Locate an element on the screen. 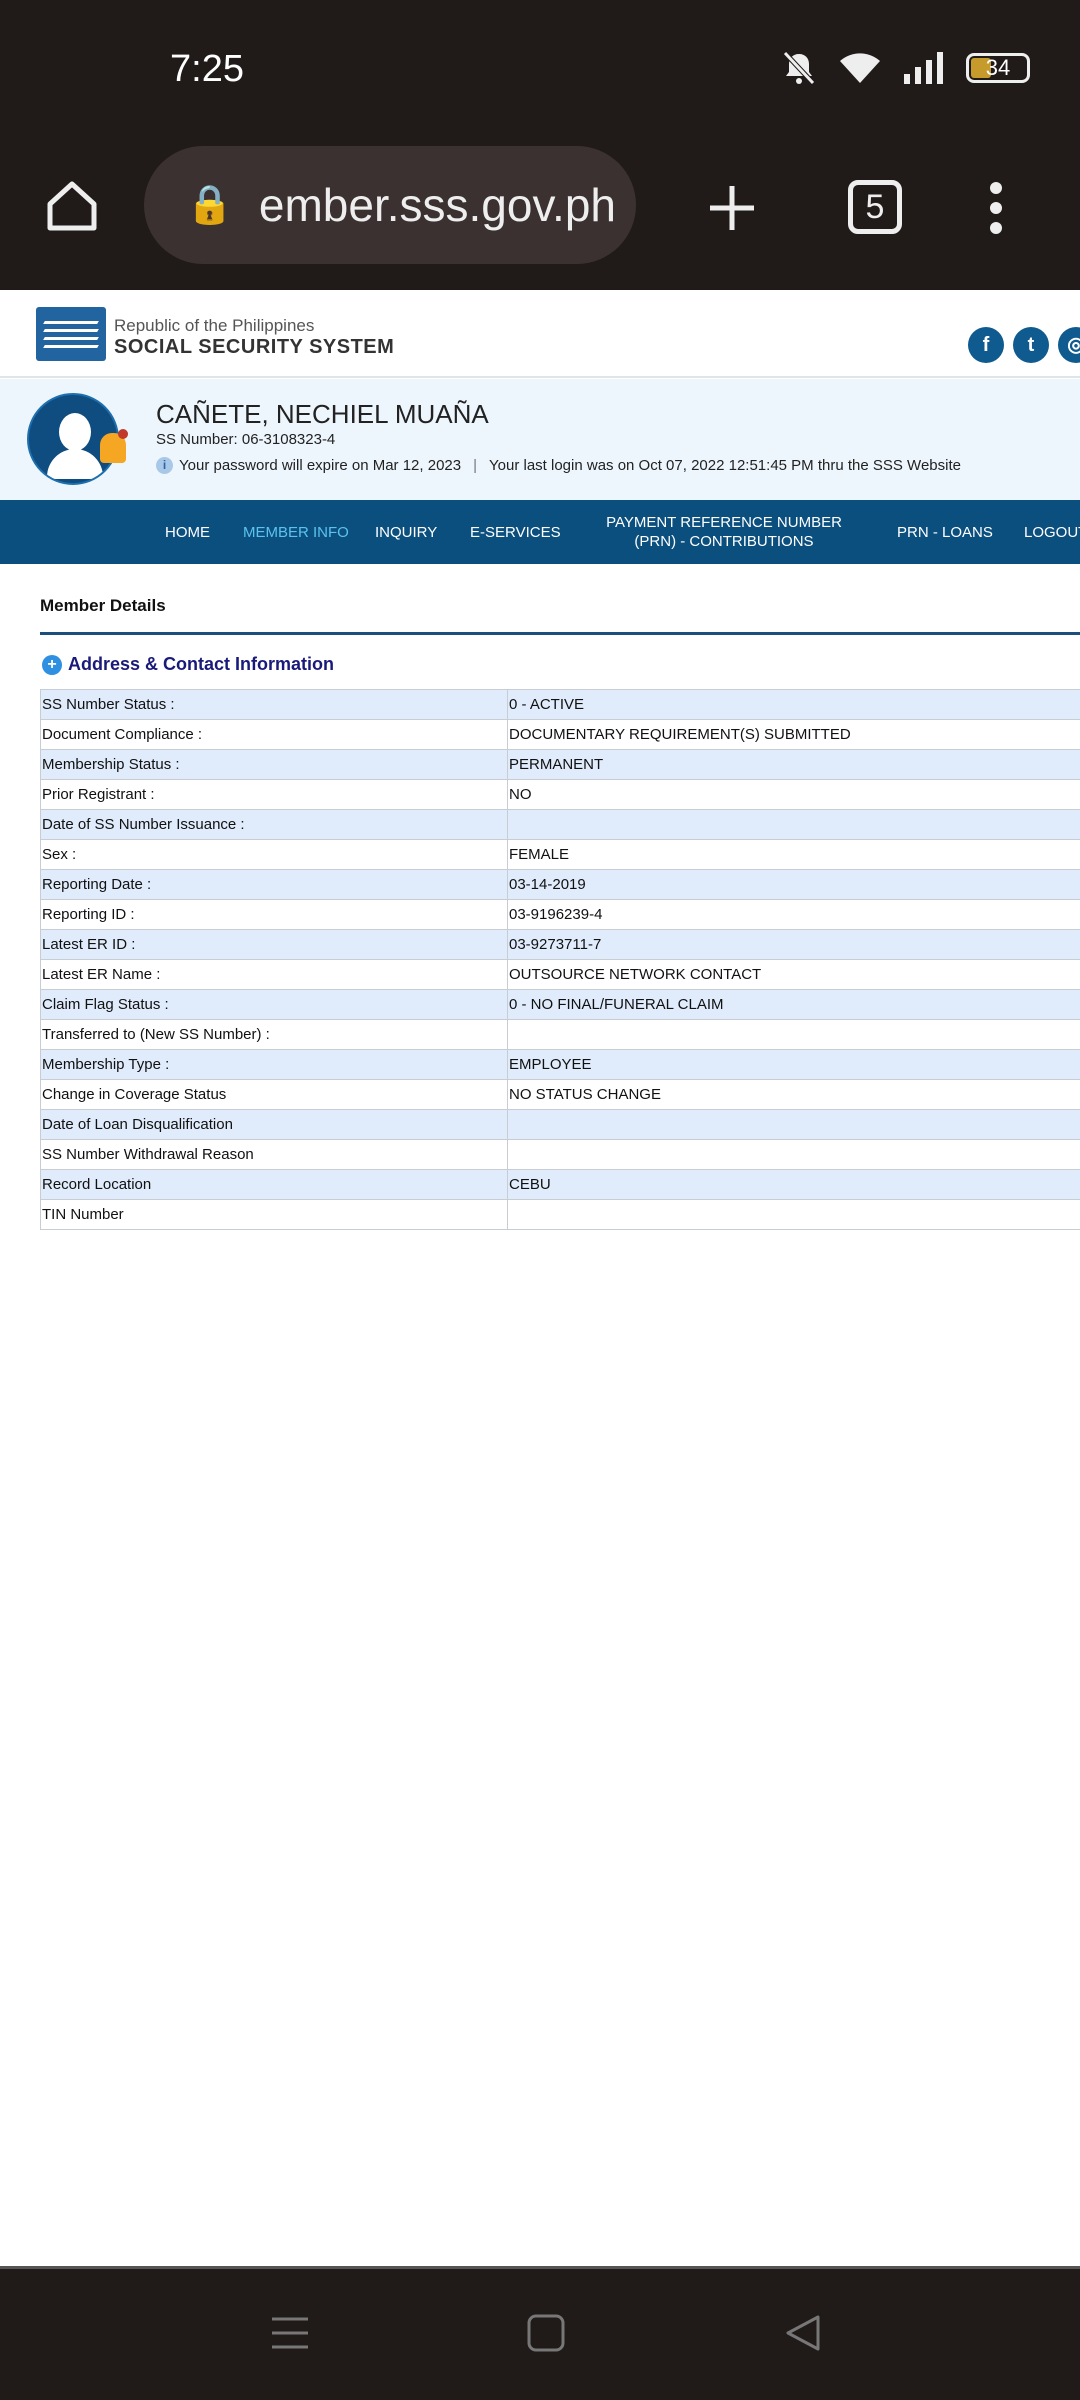  table-row: SS Number Withdrawal Reason is located at coordinates (560, 1154).